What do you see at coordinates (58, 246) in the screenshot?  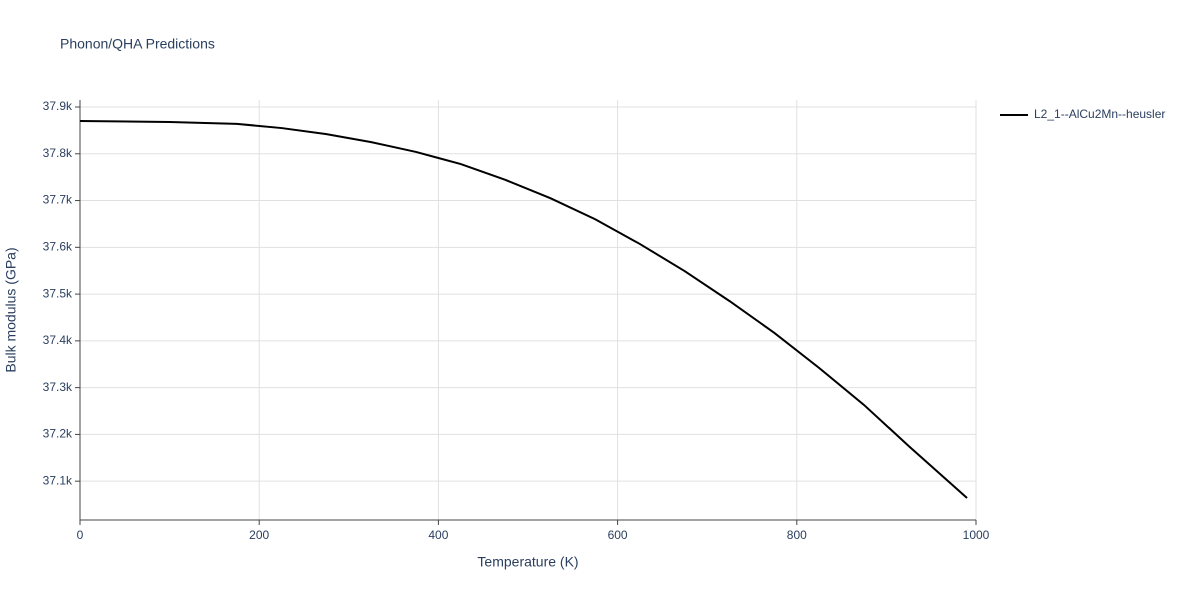 I see `y-tick-label: 37.6k` at bounding box center [58, 246].